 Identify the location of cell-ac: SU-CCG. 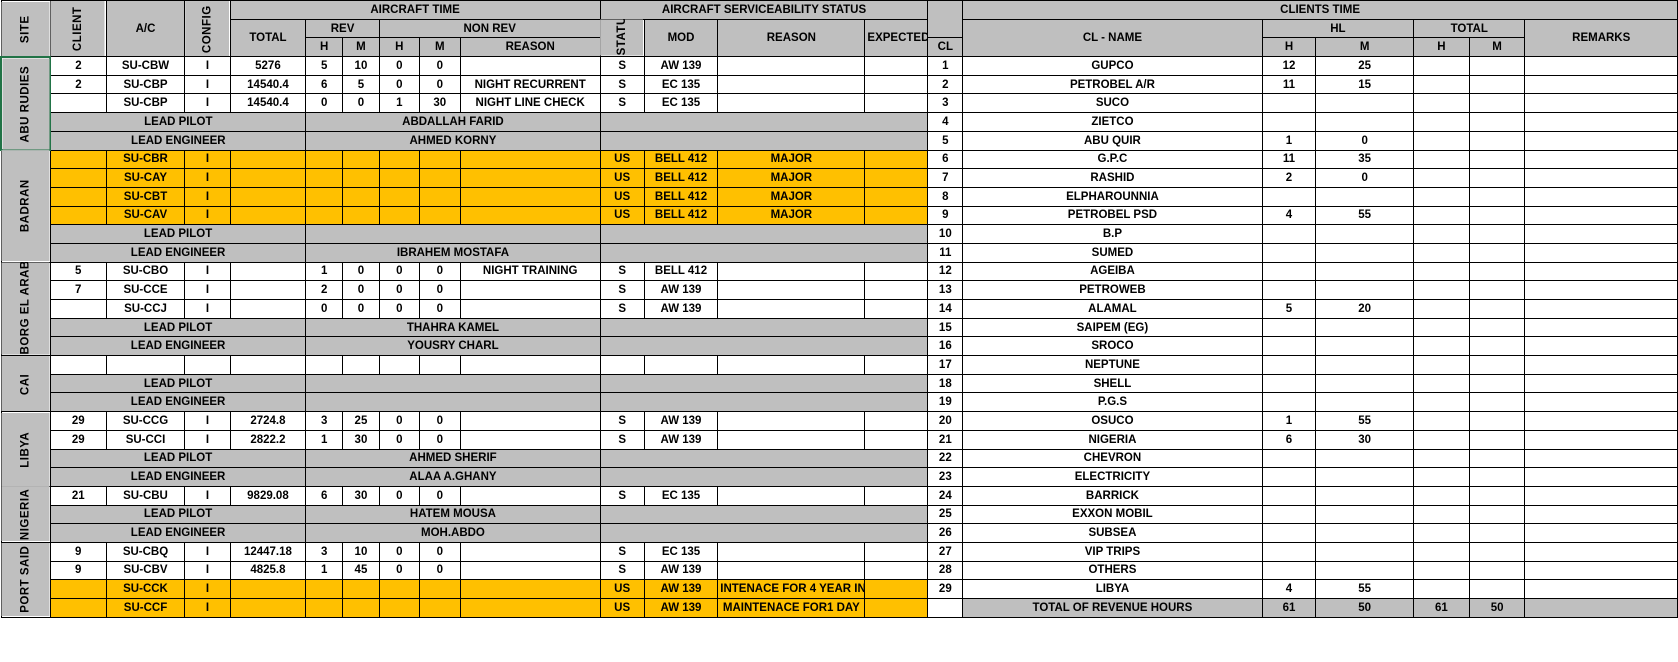
(145, 421).